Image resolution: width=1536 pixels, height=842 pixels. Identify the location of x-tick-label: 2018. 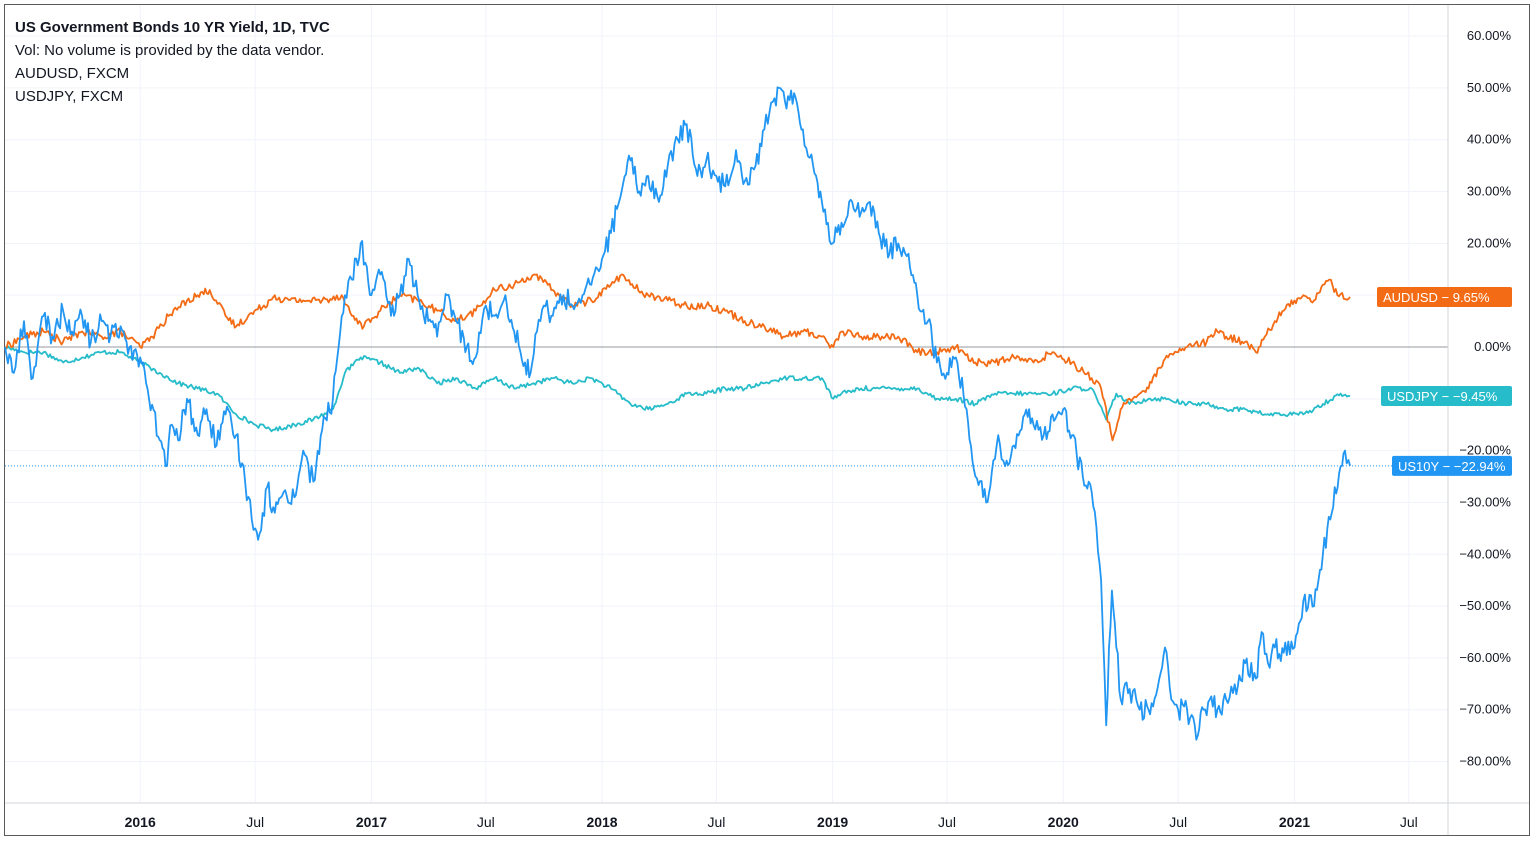
(601, 822).